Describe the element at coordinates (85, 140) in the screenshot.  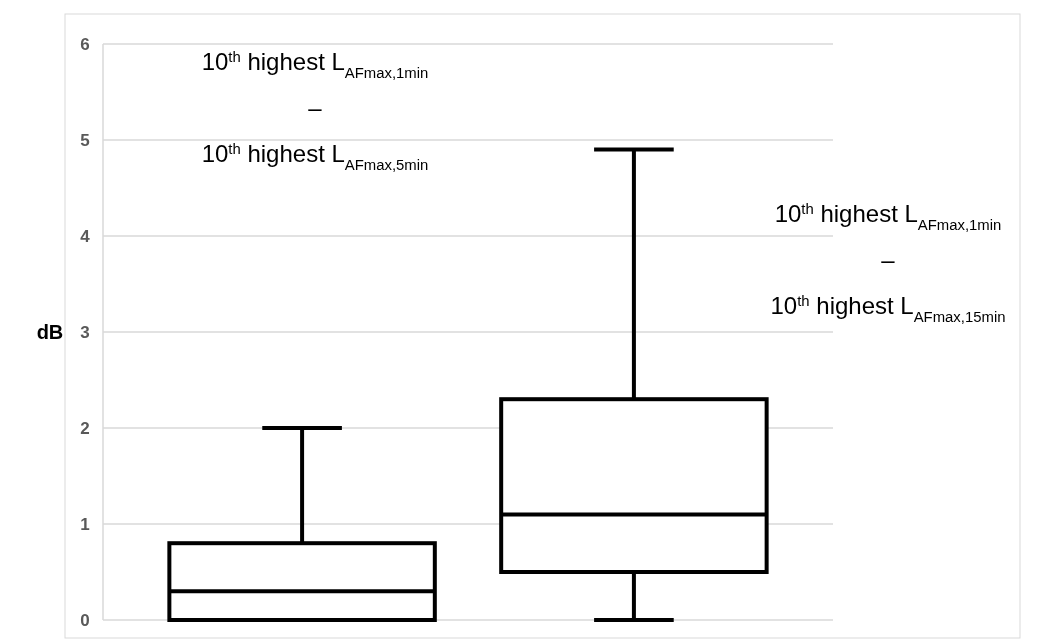
I see `y-tick-label: 5` at that location.